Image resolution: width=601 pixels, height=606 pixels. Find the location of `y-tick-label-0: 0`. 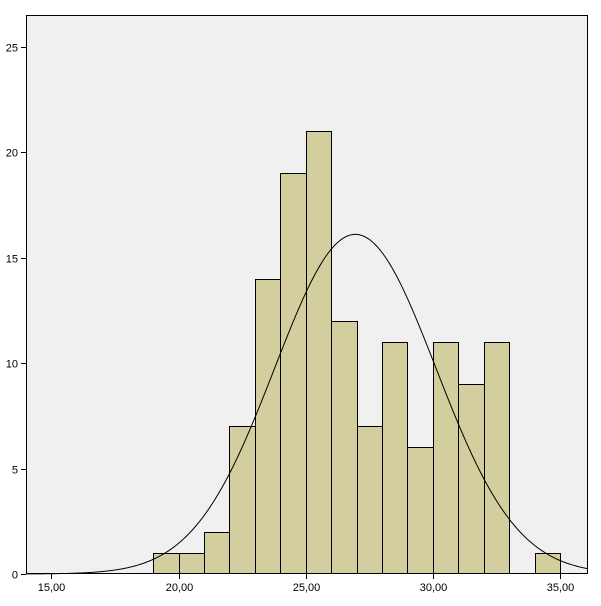

y-tick-label-0: 0 is located at coordinates (15, 576).